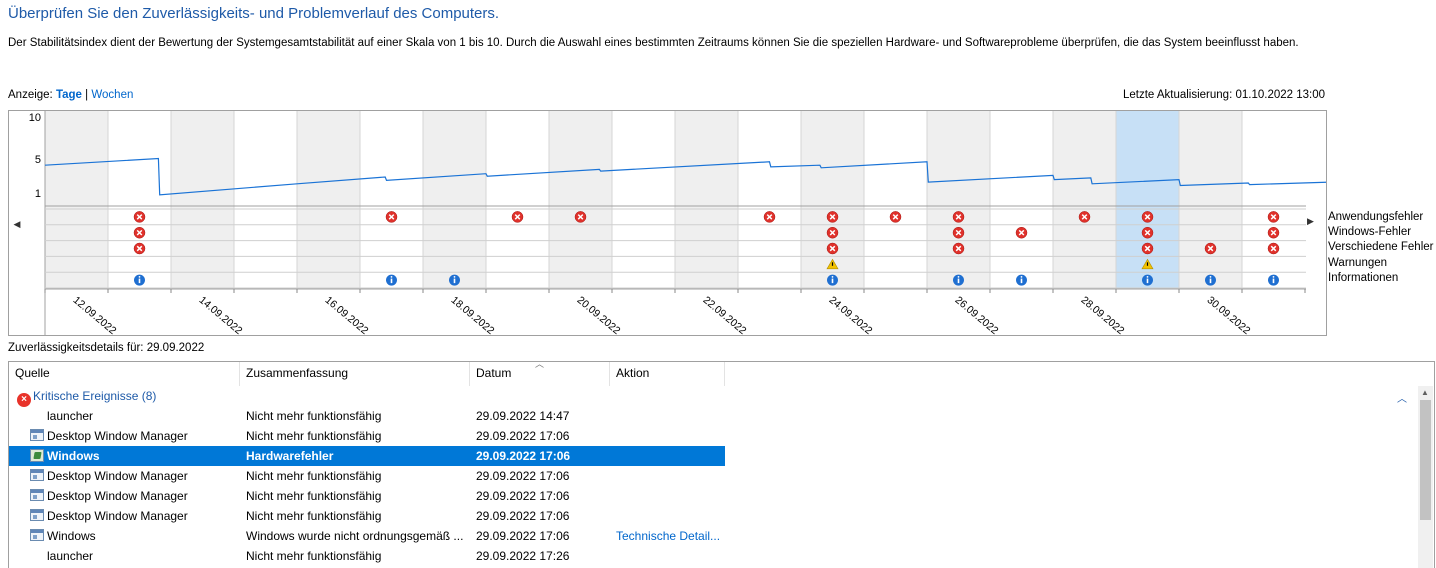  I want to click on stability-index-line, so click(685, 176).